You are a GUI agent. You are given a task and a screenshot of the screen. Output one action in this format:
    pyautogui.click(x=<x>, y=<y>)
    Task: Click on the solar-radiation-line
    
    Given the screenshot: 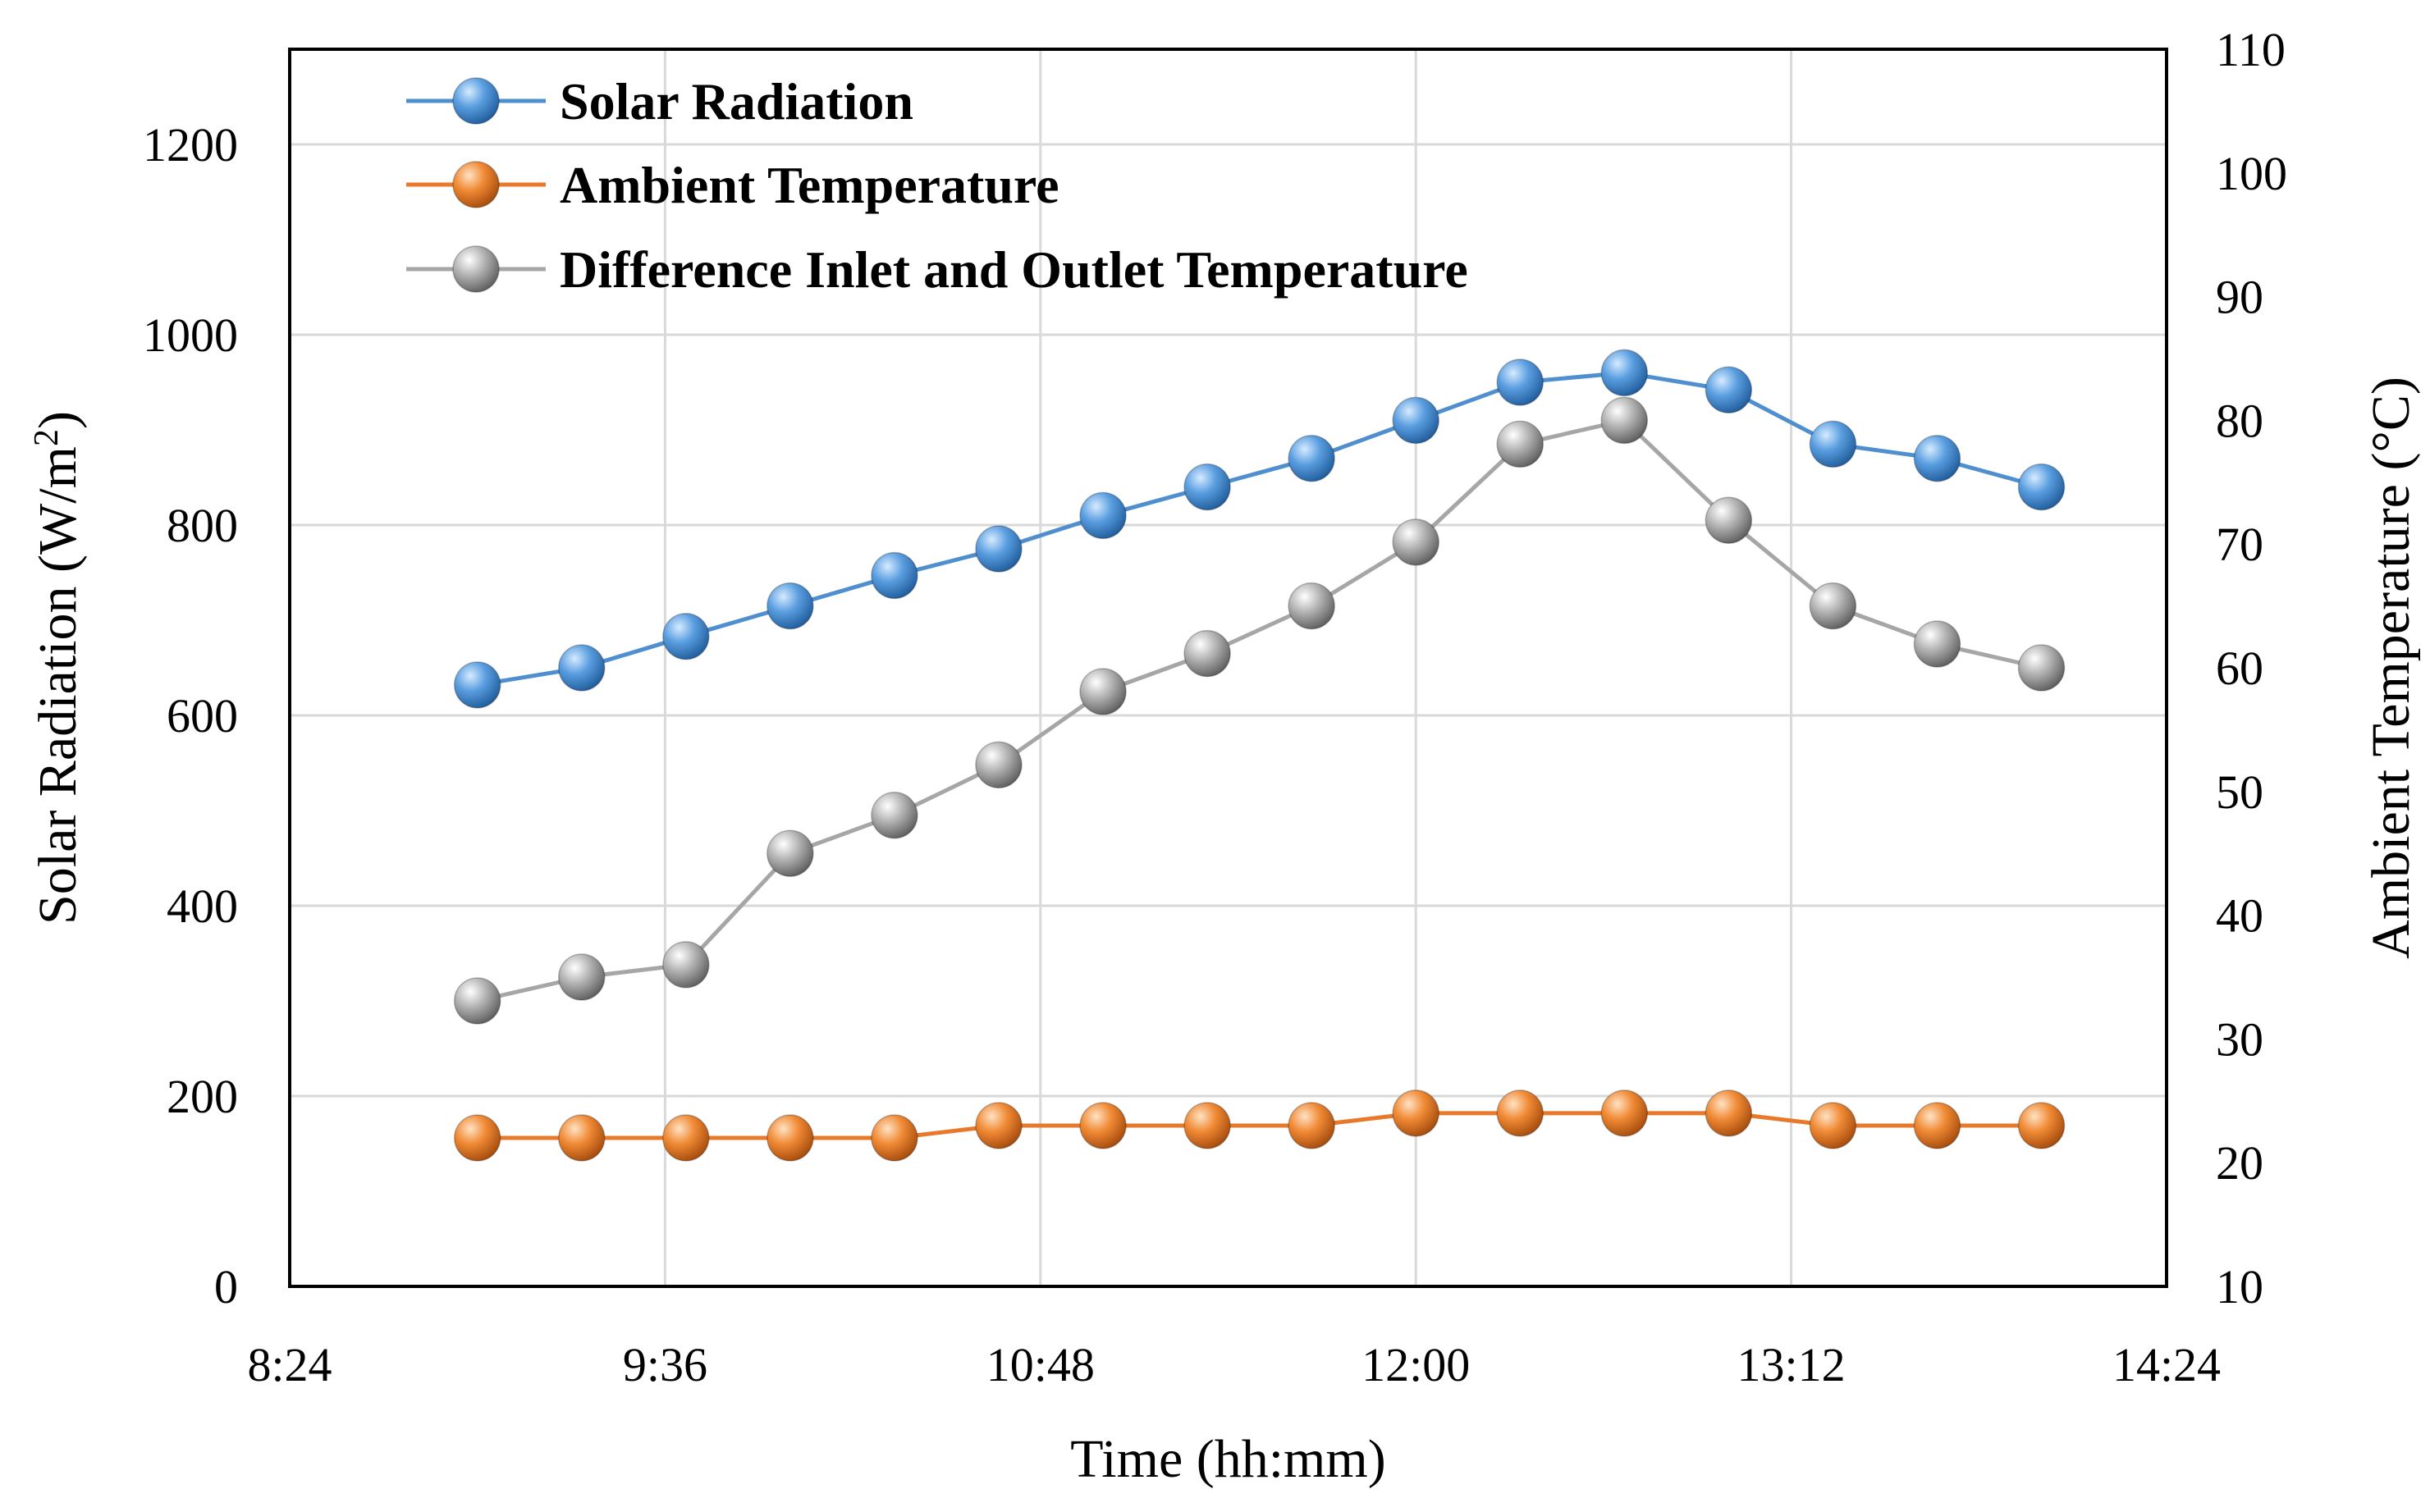 What is the action you would take?
    pyautogui.click(x=1260, y=528)
    